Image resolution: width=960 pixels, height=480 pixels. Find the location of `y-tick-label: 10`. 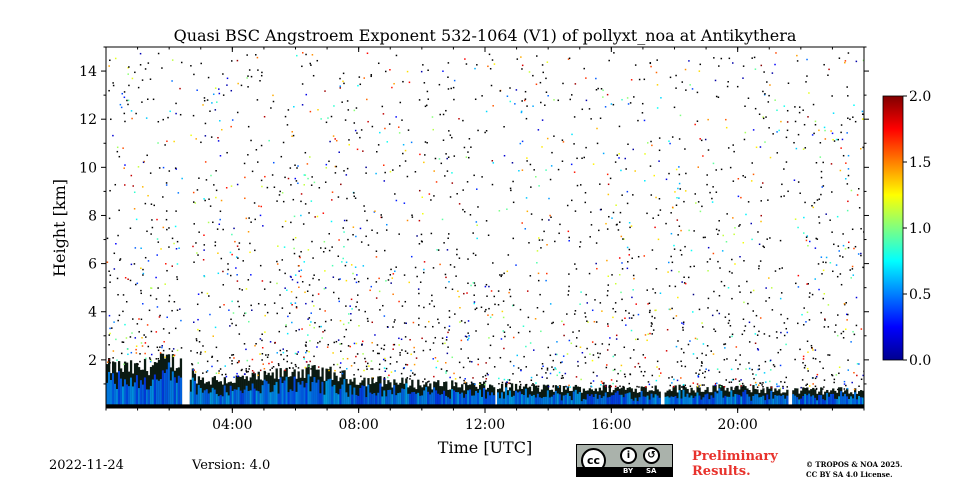

y-tick-label: 10 is located at coordinates (88, 168).